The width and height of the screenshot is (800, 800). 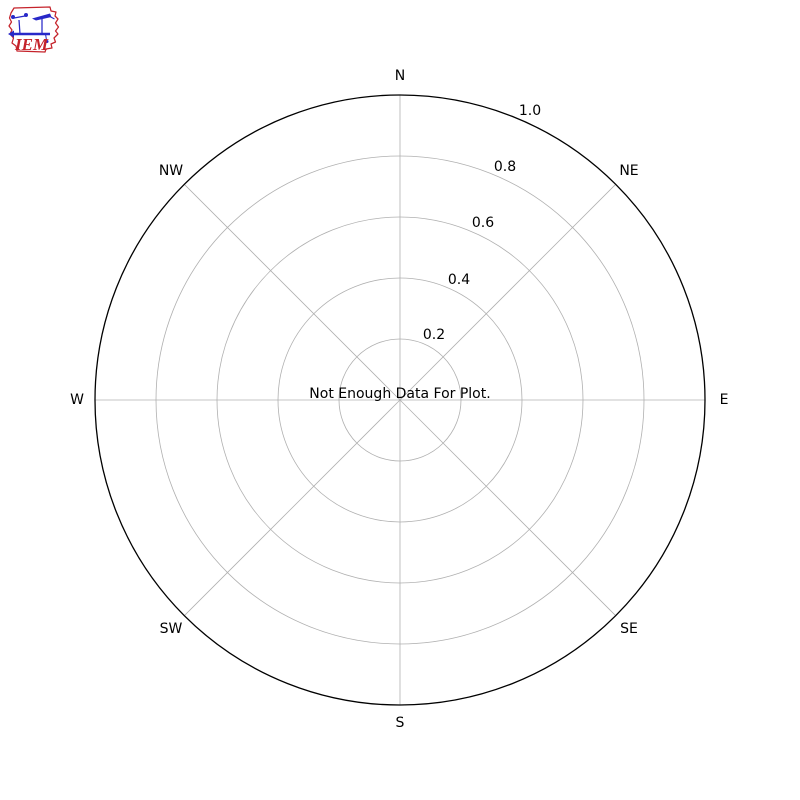 What do you see at coordinates (629, 629) in the screenshot?
I see `compass-label-se: SE` at bounding box center [629, 629].